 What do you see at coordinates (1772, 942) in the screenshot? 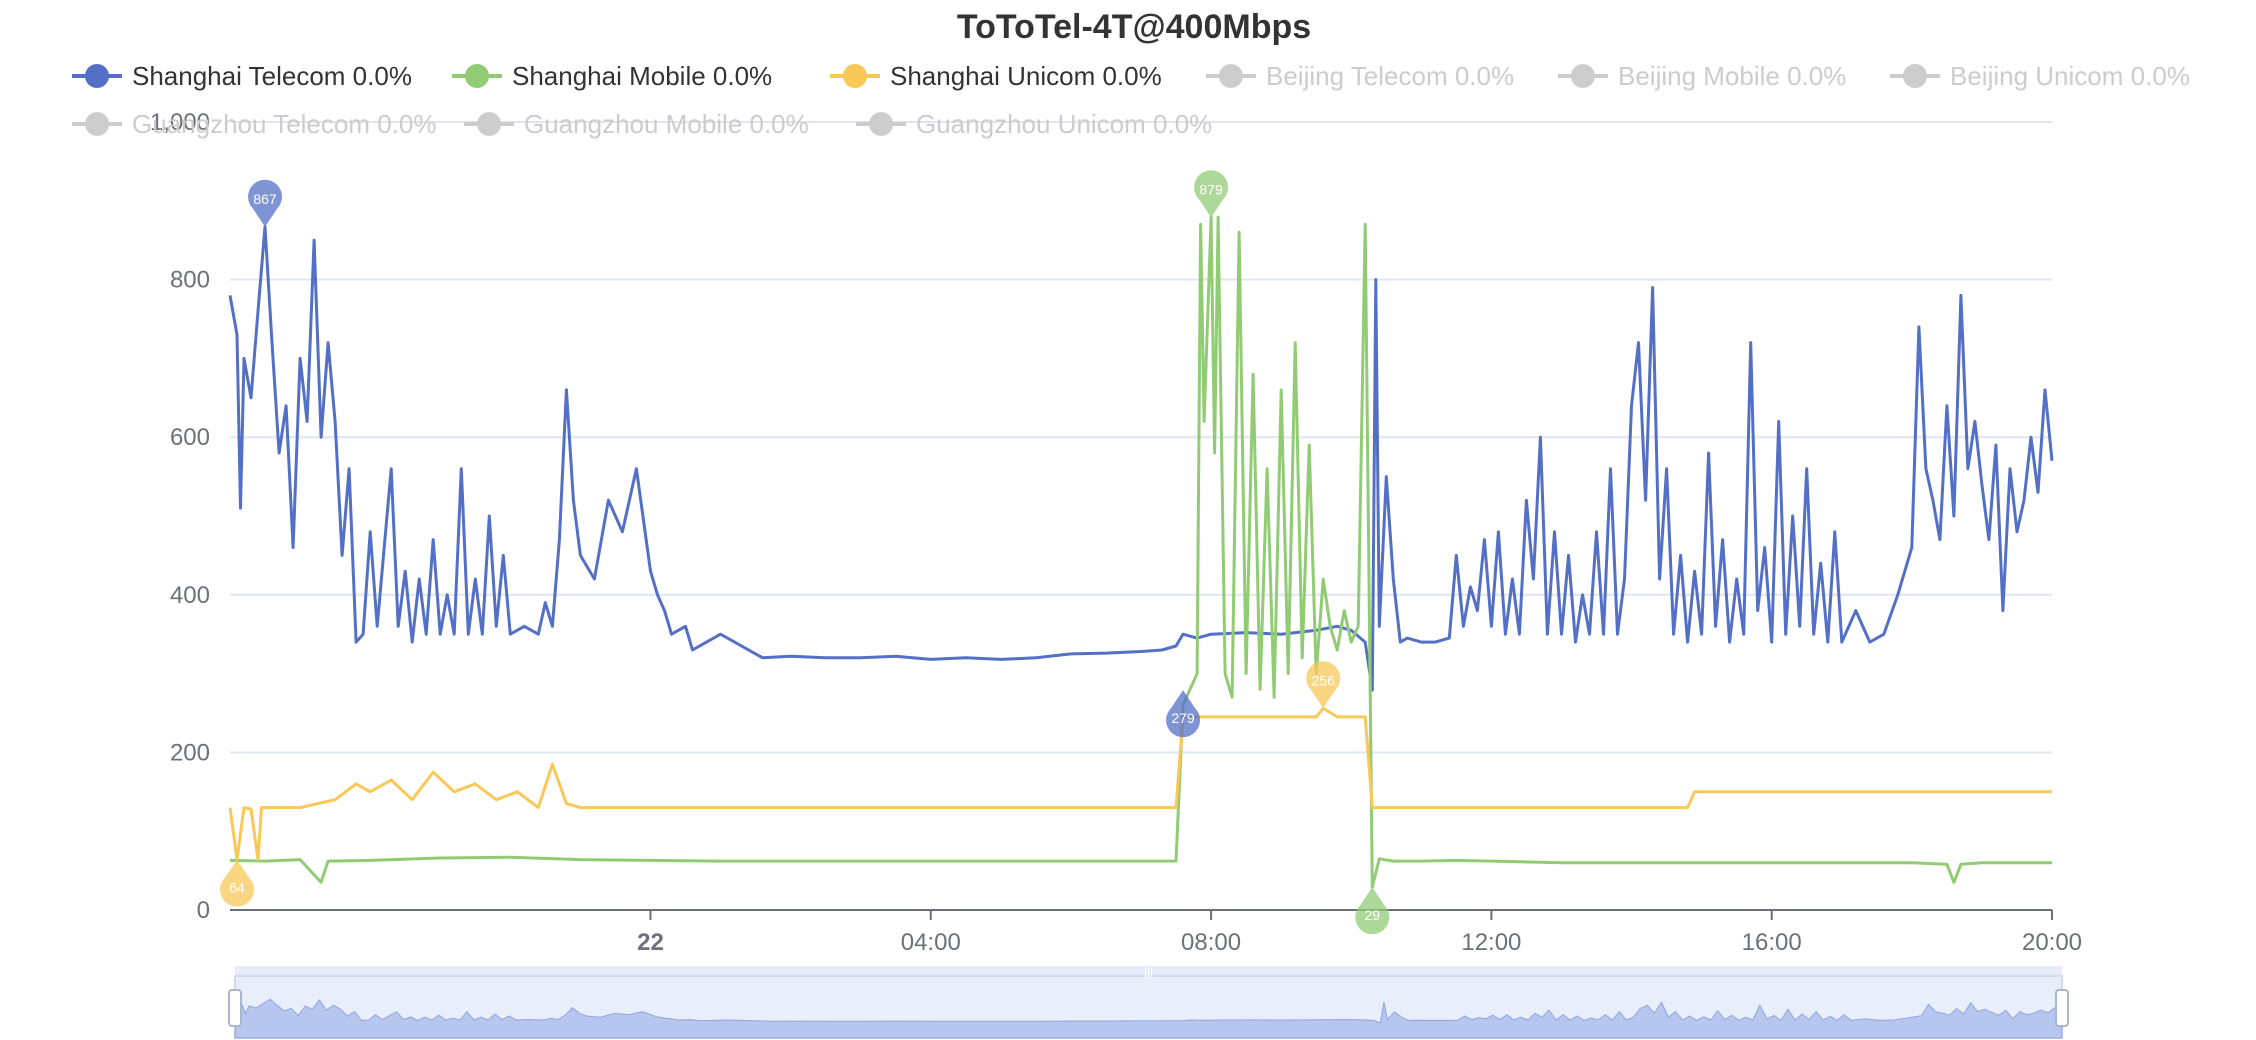
I see `x-tick-label: 16:00` at bounding box center [1772, 942].